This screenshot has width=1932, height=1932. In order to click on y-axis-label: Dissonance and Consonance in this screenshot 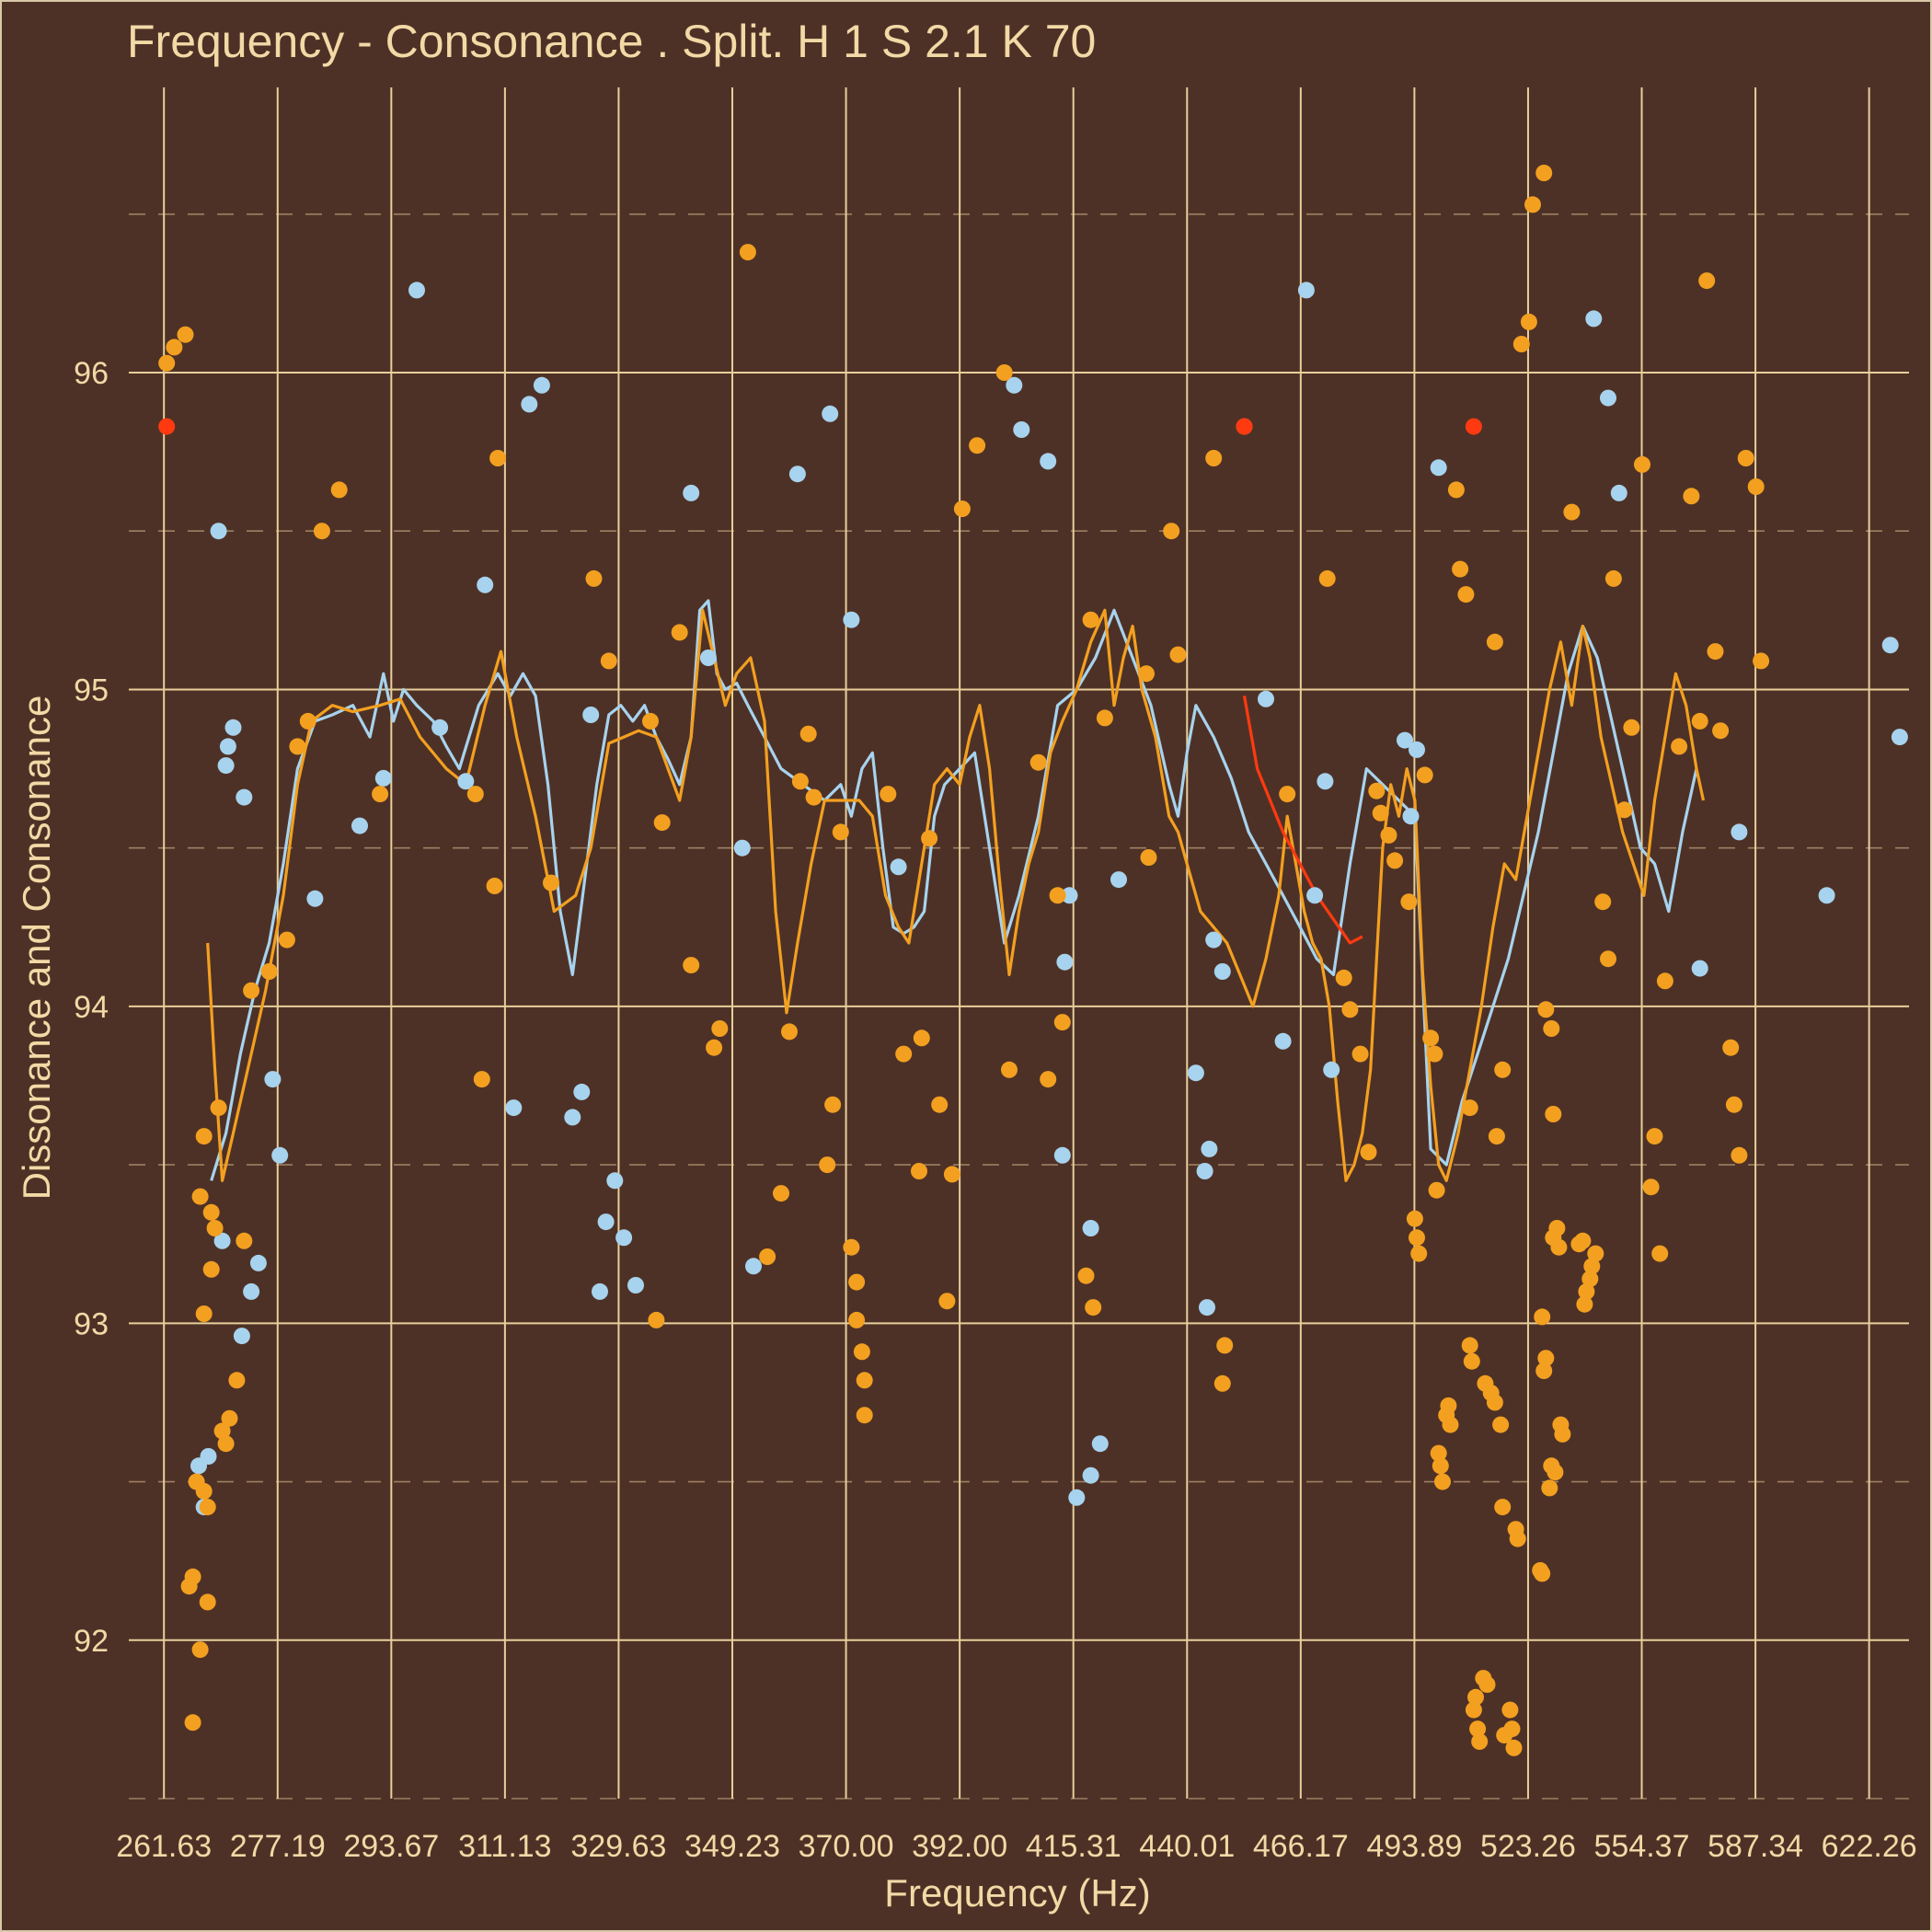, I will do `click(36, 949)`.